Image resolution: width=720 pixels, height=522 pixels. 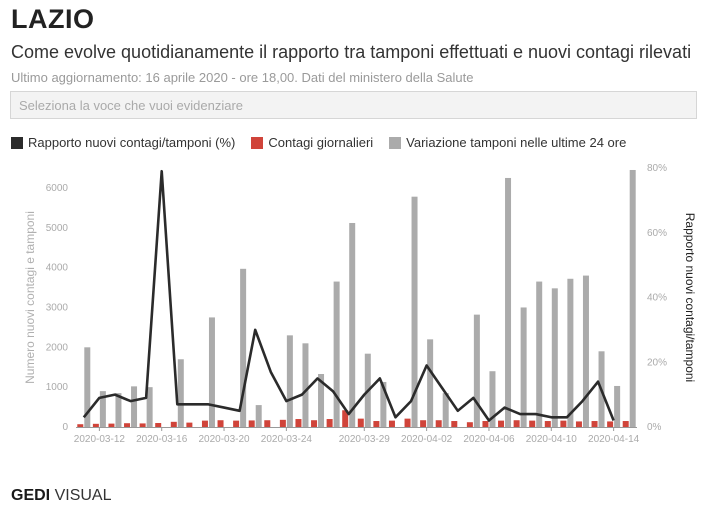 I want to click on x-tick-label: 2020-03-20, so click(x=224, y=439).